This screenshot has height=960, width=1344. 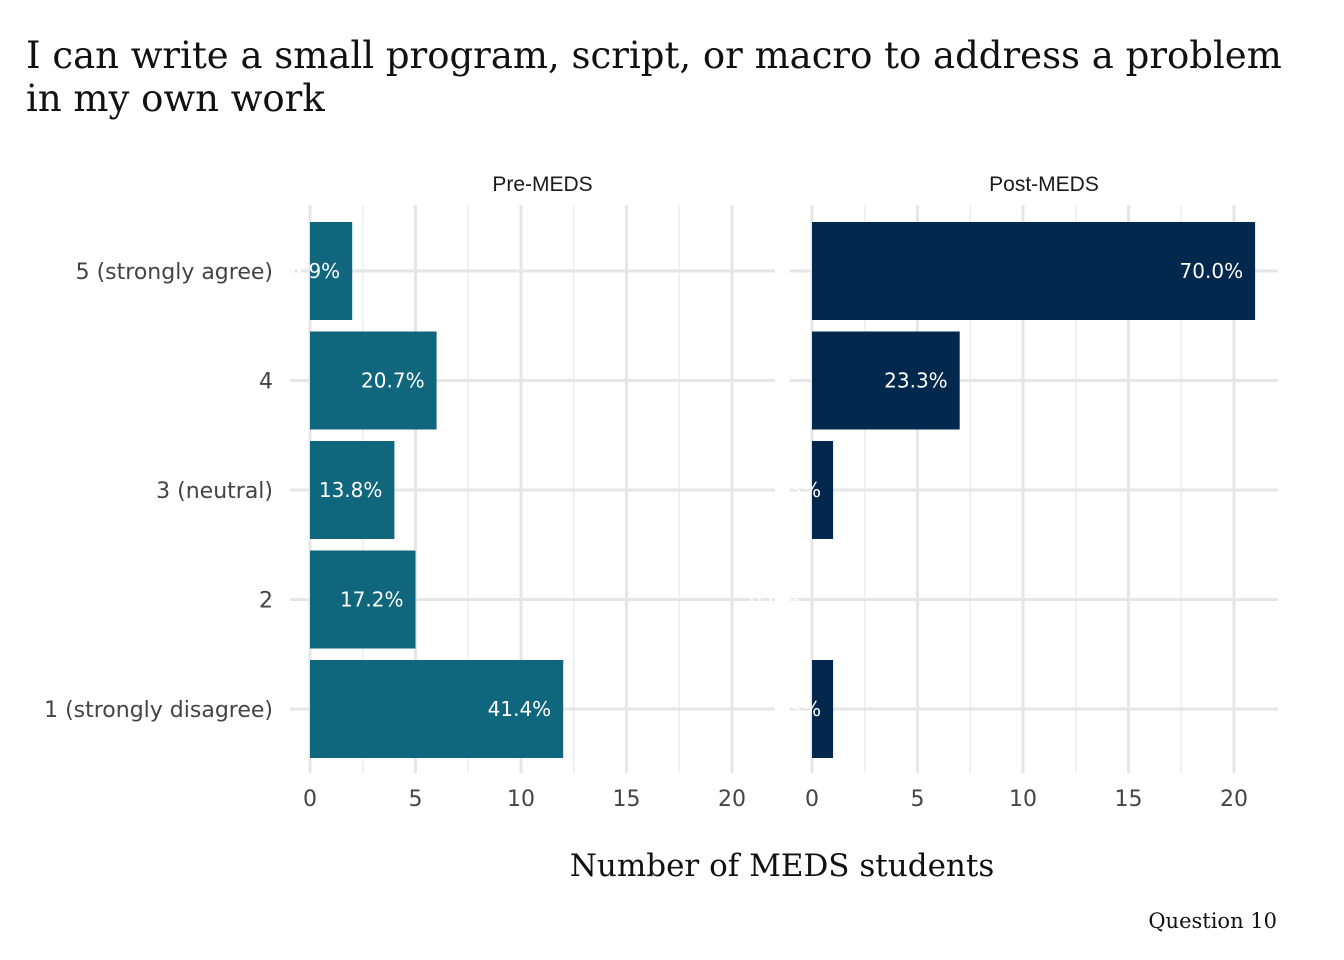 What do you see at coordinates (782, 866) in the screenshot?
I see `x-axis-label: Number of MEDS students` at bounding box center [782, 866].